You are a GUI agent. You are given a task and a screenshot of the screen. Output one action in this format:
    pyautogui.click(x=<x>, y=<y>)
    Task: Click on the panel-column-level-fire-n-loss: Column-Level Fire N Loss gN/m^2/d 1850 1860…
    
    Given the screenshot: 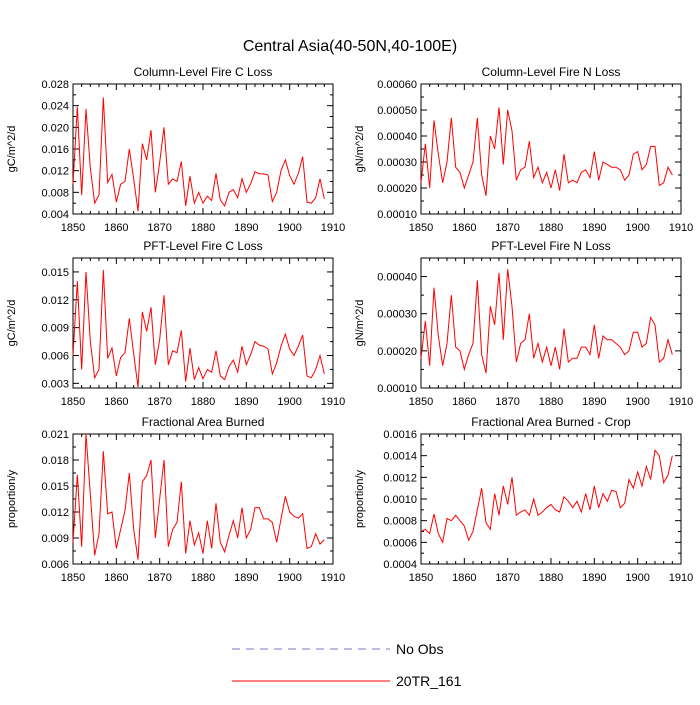 What is the action you would take?
    pyautogui.click(x=523, y=149)
    